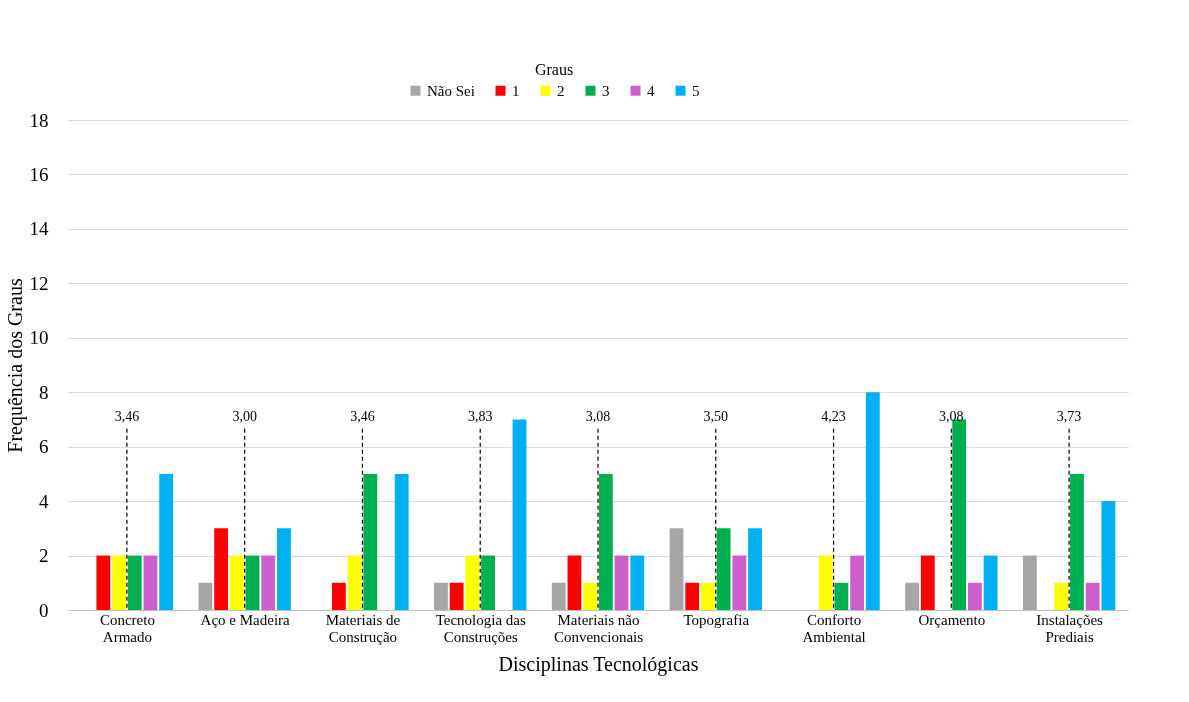 The image size is (1189, 702). What do you see at coordinates (245, 619) in the screenshot?
I see `x-tick-label: Aço e Madeira` at bounding box center [245, 619].